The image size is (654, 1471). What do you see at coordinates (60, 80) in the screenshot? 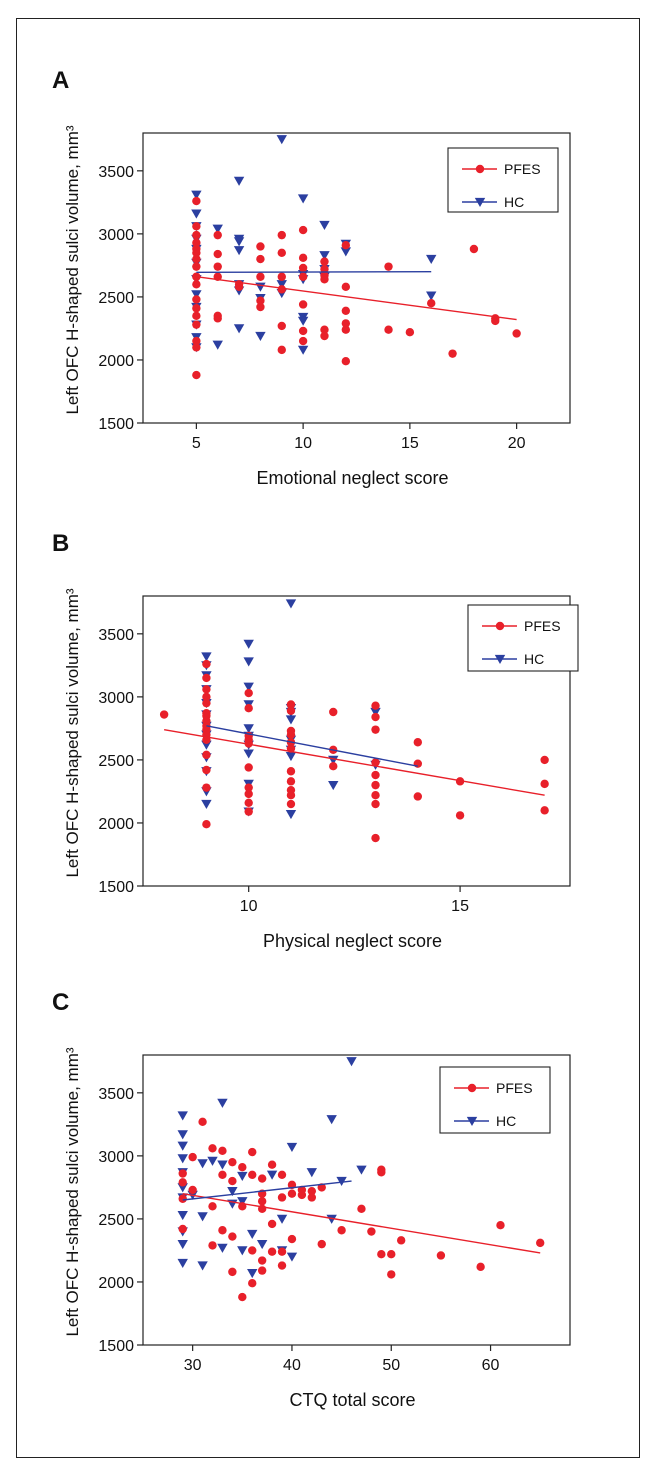
I see `panel-label-a: A` at bounding box center [60, 80].